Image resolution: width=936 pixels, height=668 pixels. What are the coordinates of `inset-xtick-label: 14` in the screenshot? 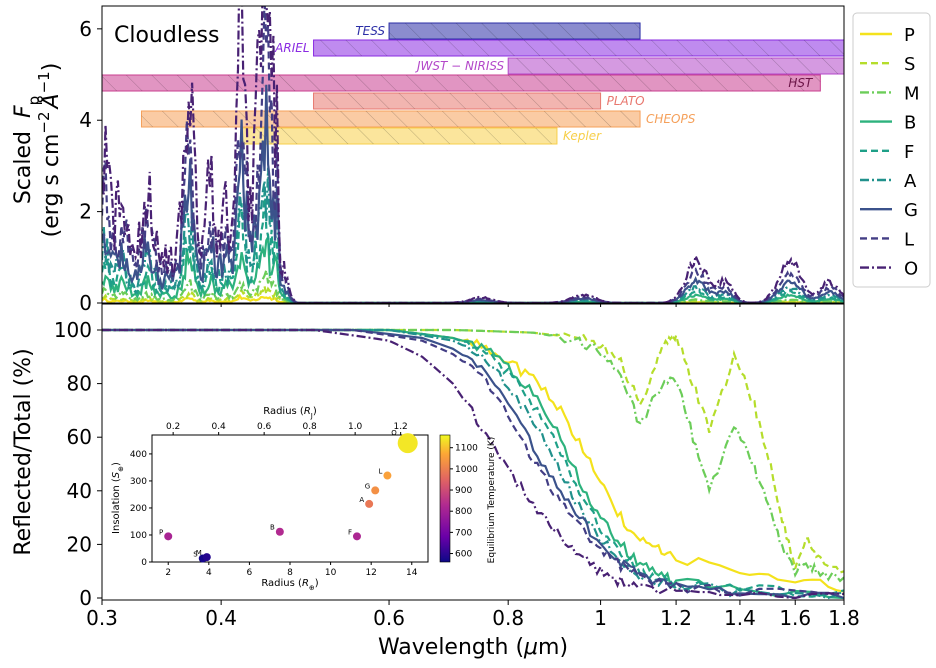 It's located at (412, 573).